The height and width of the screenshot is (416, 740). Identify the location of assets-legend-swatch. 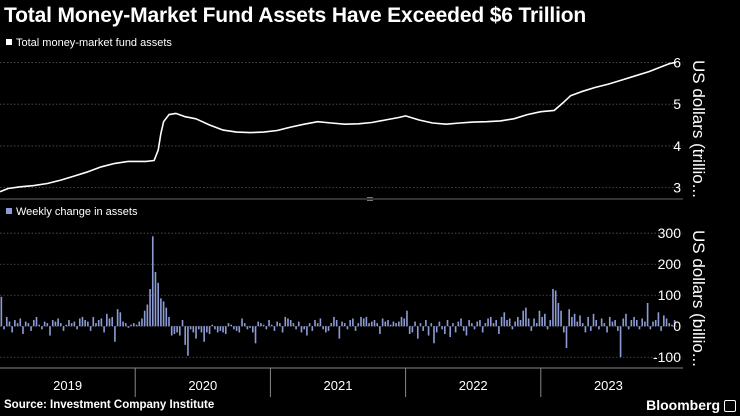
(9, 42).